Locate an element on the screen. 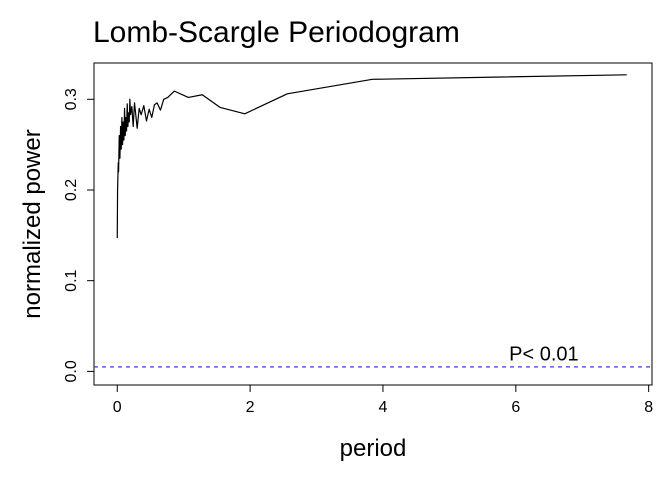 Image resolution: width=672 pixels, height=480 pixels. x-tick-label: 8 is located at coordinates (648, 407).